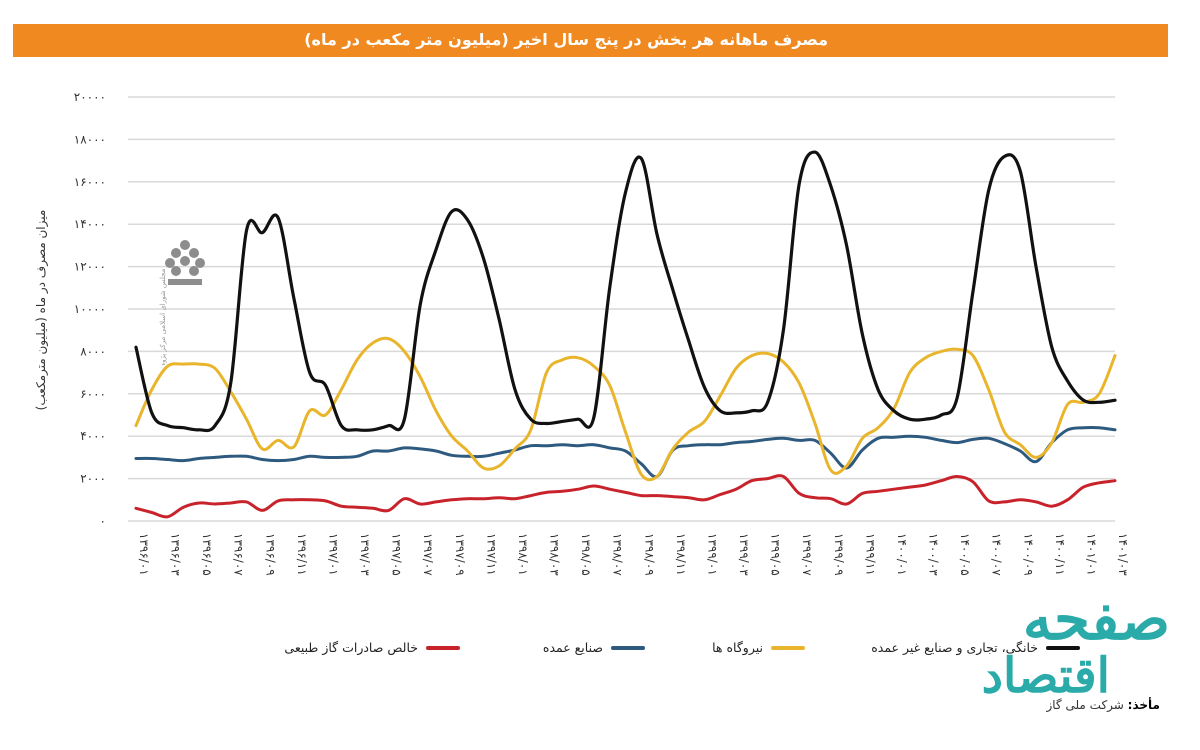 Image resolution: width=1200 pixels, height=750 pixels. I want to click on legend-item-net-exports: خالص صادرات گاز طبیعی, so click(372, 647).